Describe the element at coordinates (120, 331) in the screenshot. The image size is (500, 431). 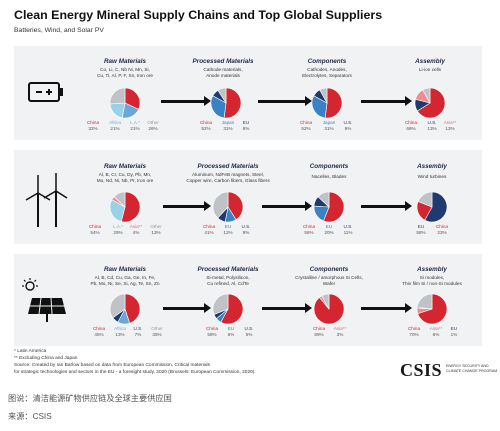
I see `pie-label: Africa 13%` at that location.